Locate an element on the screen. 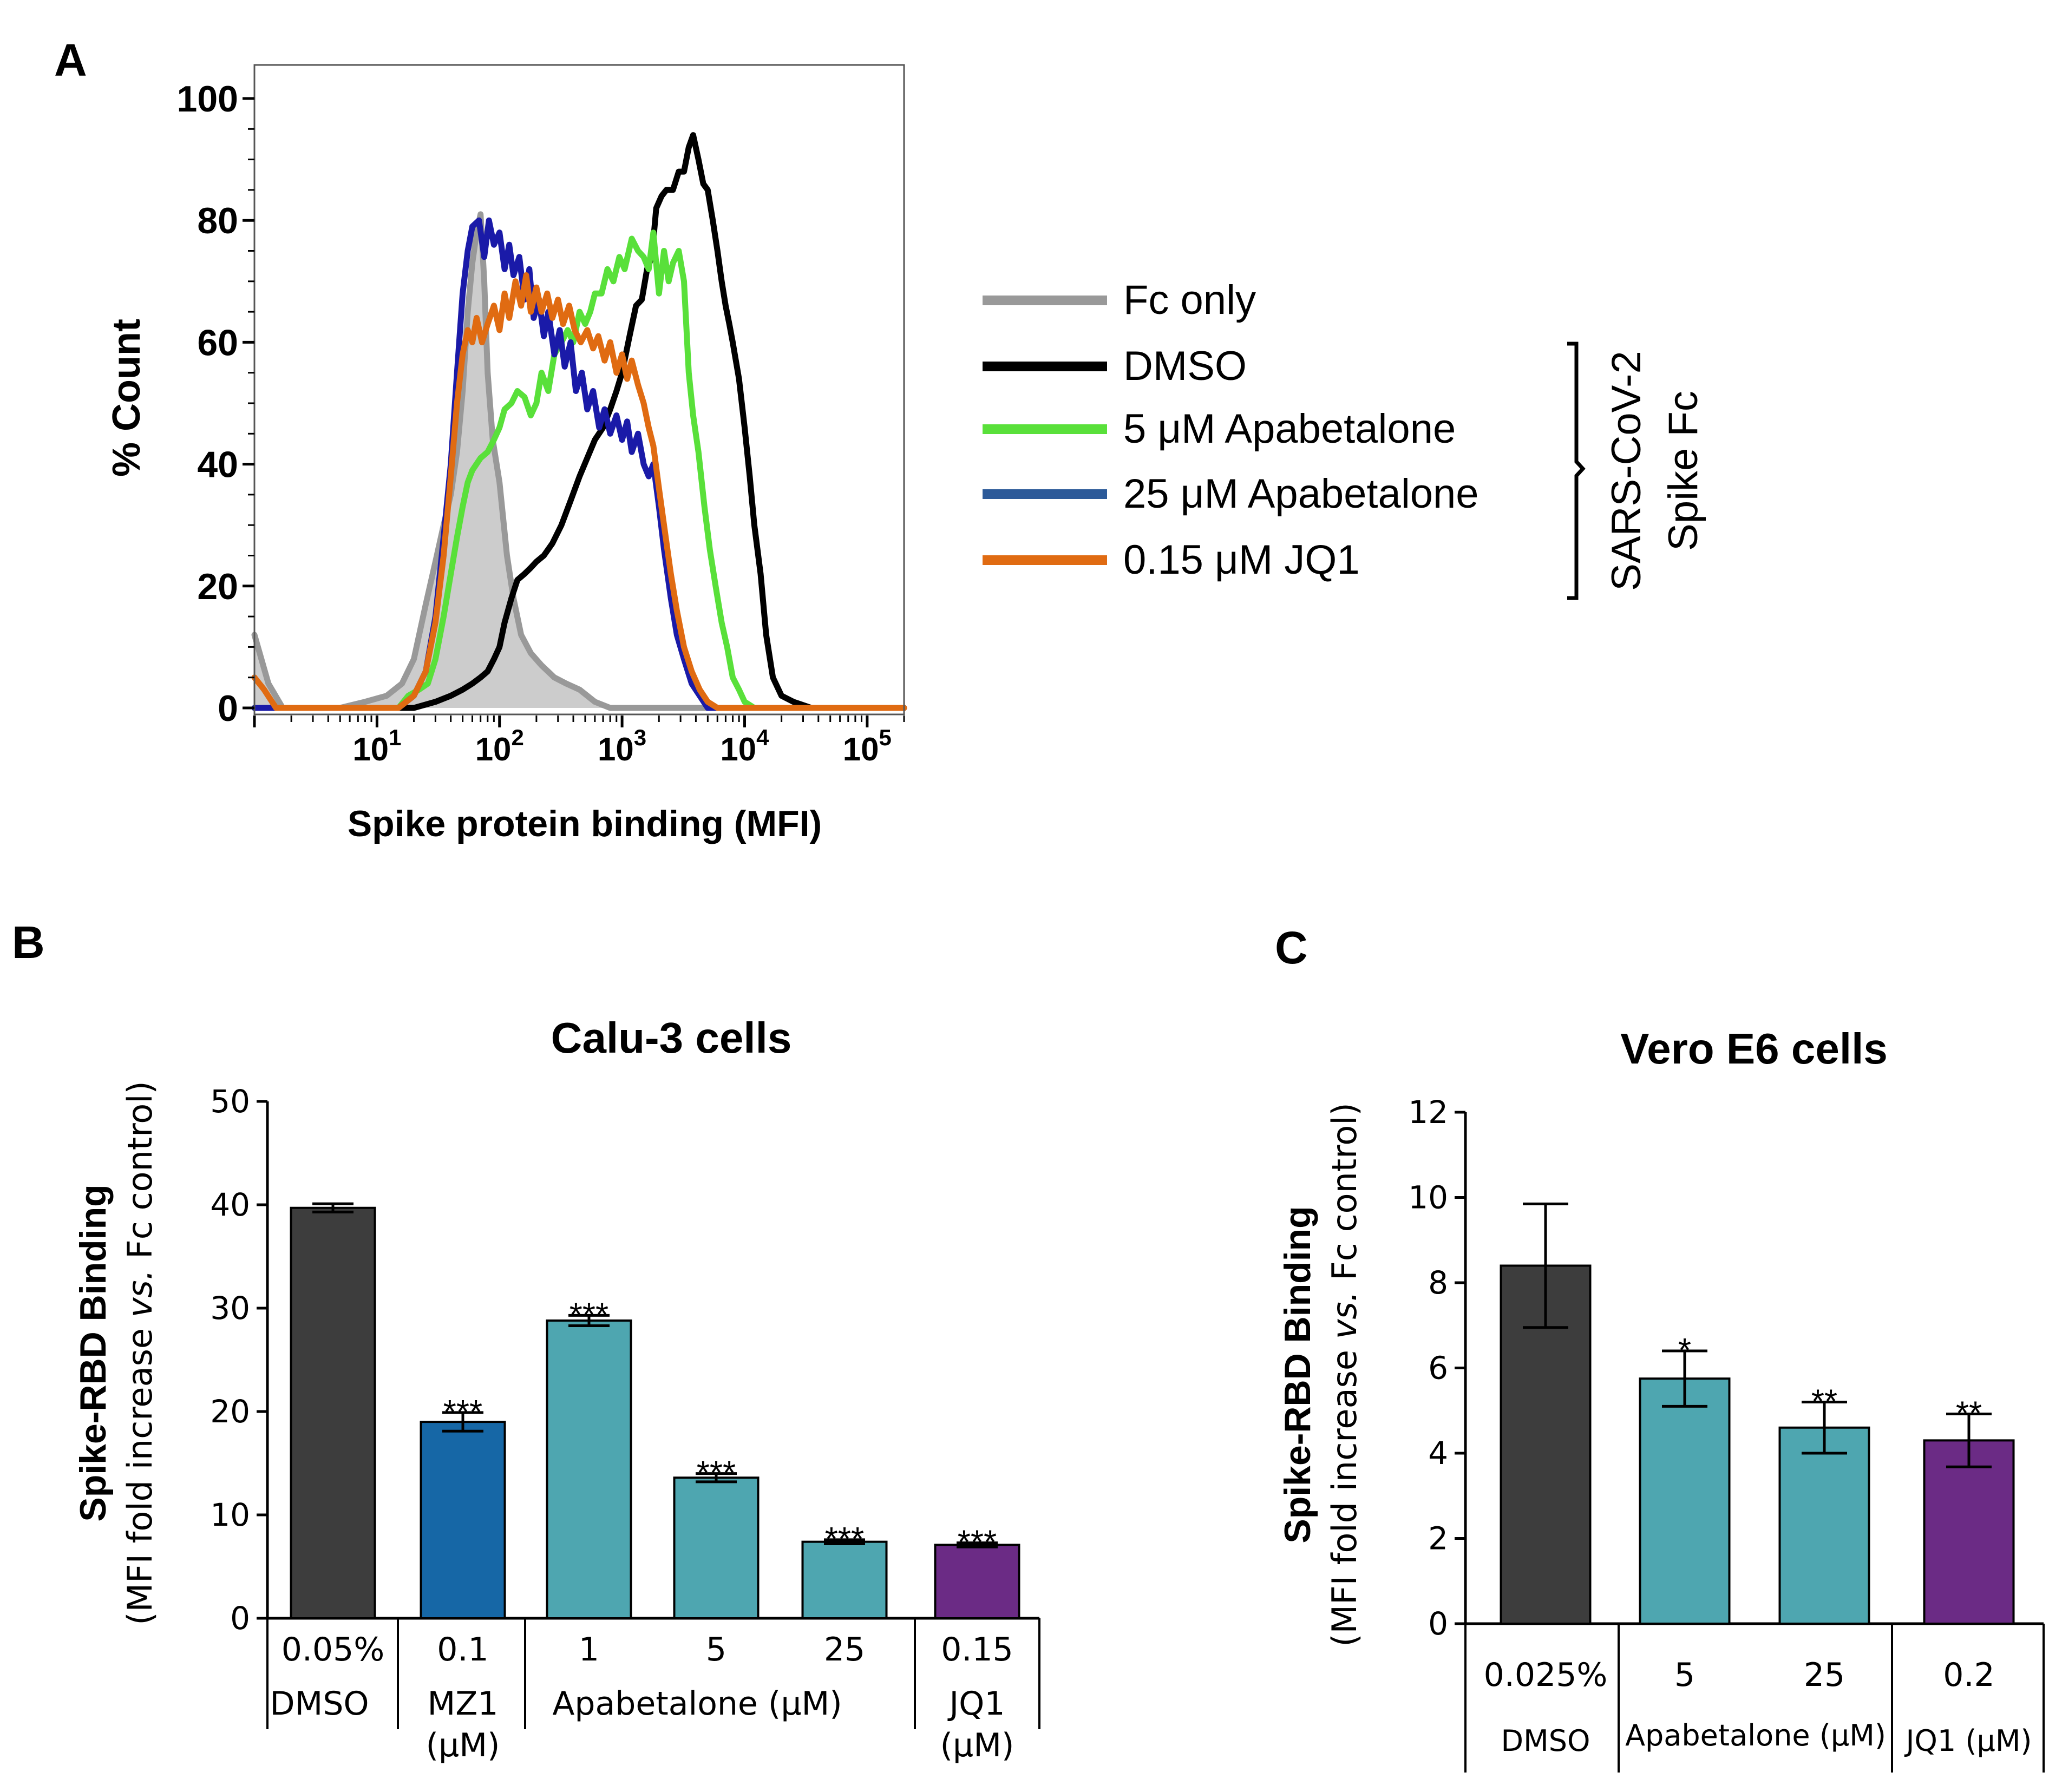 This screenshot has height=1792, width=2062. series-line-5-m-apabetalone is located at coordinates (579, 470).